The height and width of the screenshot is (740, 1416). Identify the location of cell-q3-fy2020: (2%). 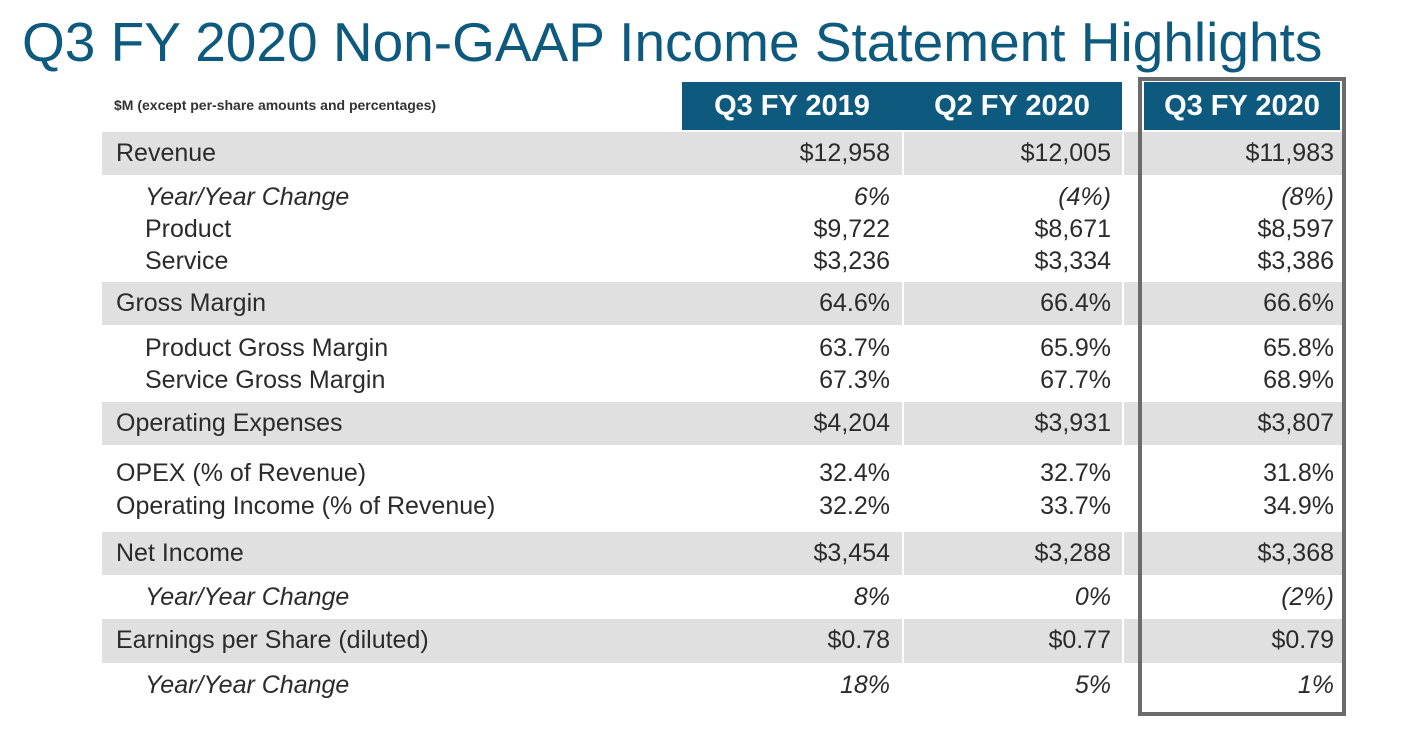
(1307, 597).